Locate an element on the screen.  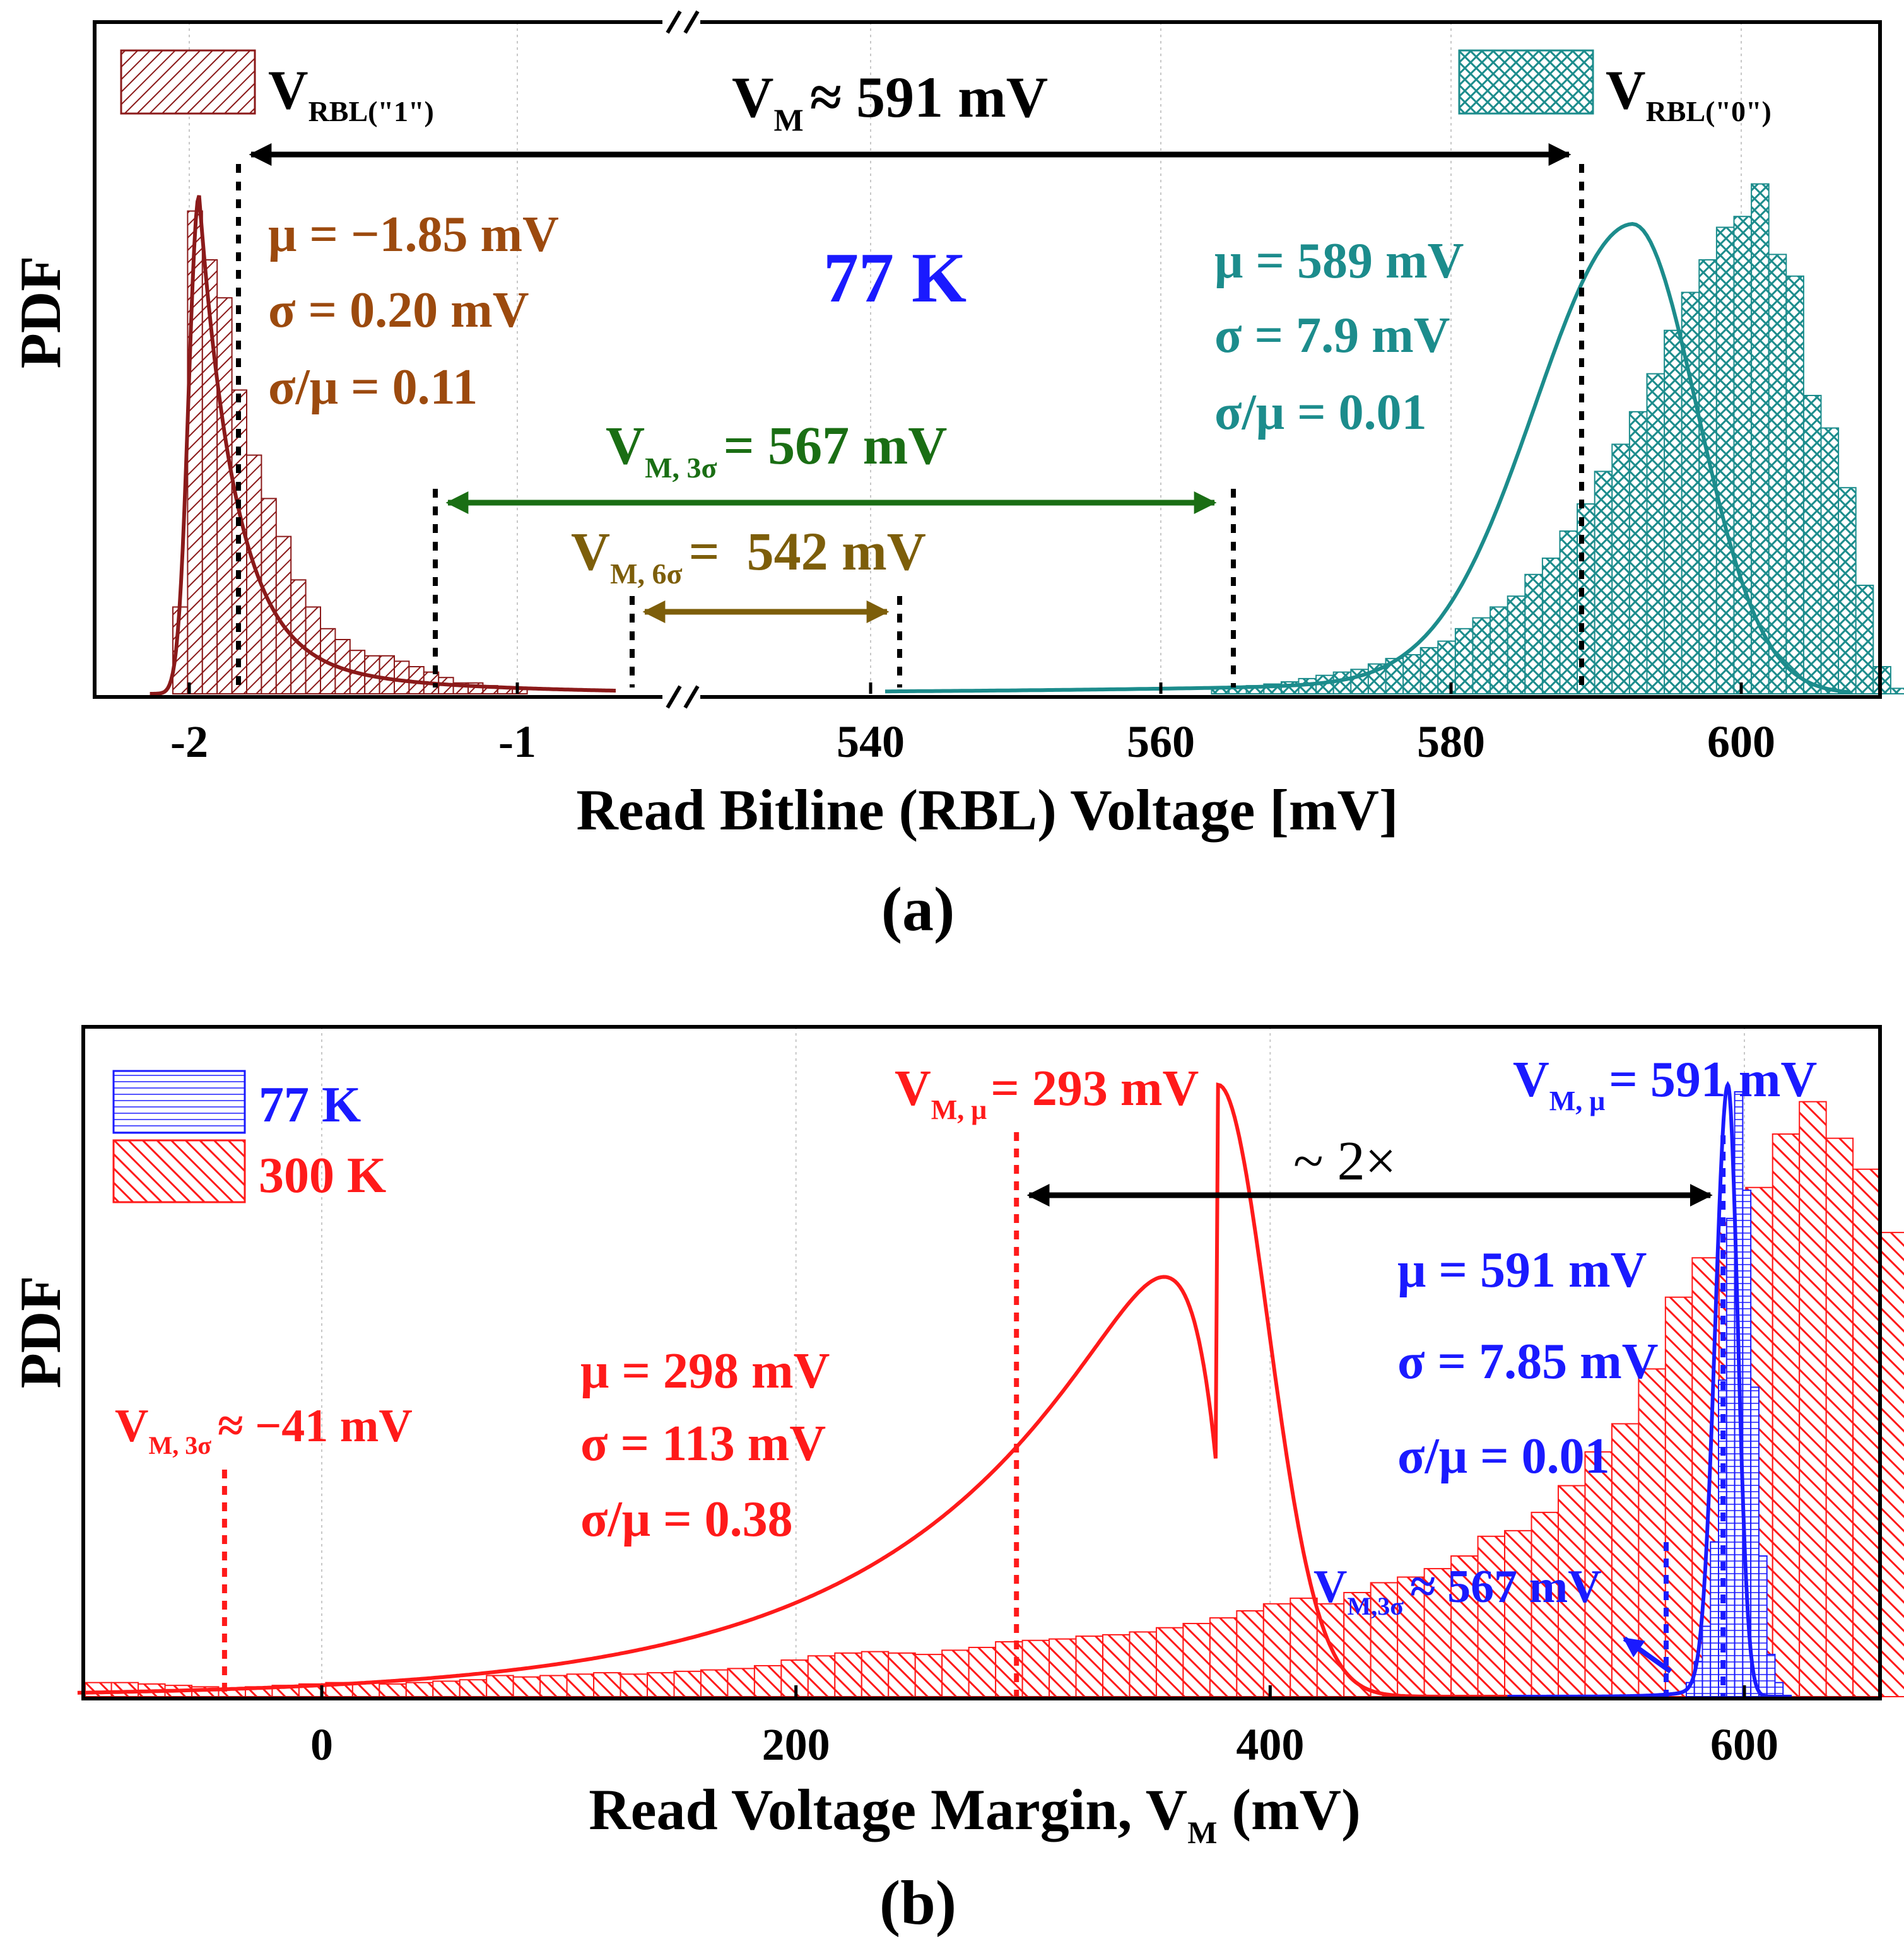
panel-a-label: (a) is located at coordinates (918, 909).